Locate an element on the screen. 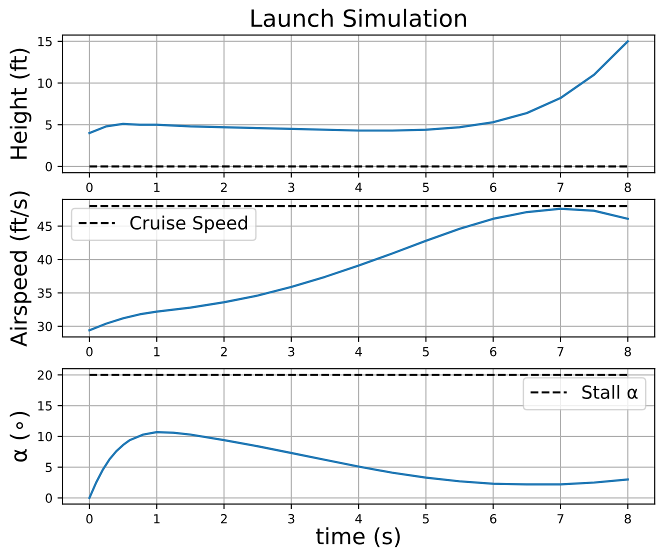 The image size is (658, 557). y-axis-title: α (∘) is located at coordinates (20, 437).